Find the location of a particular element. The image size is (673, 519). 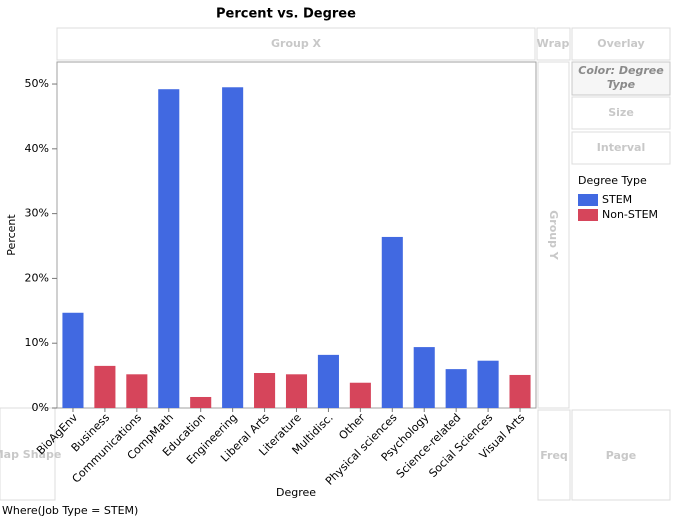

overlay-zone is located at coordinates (621, 44).